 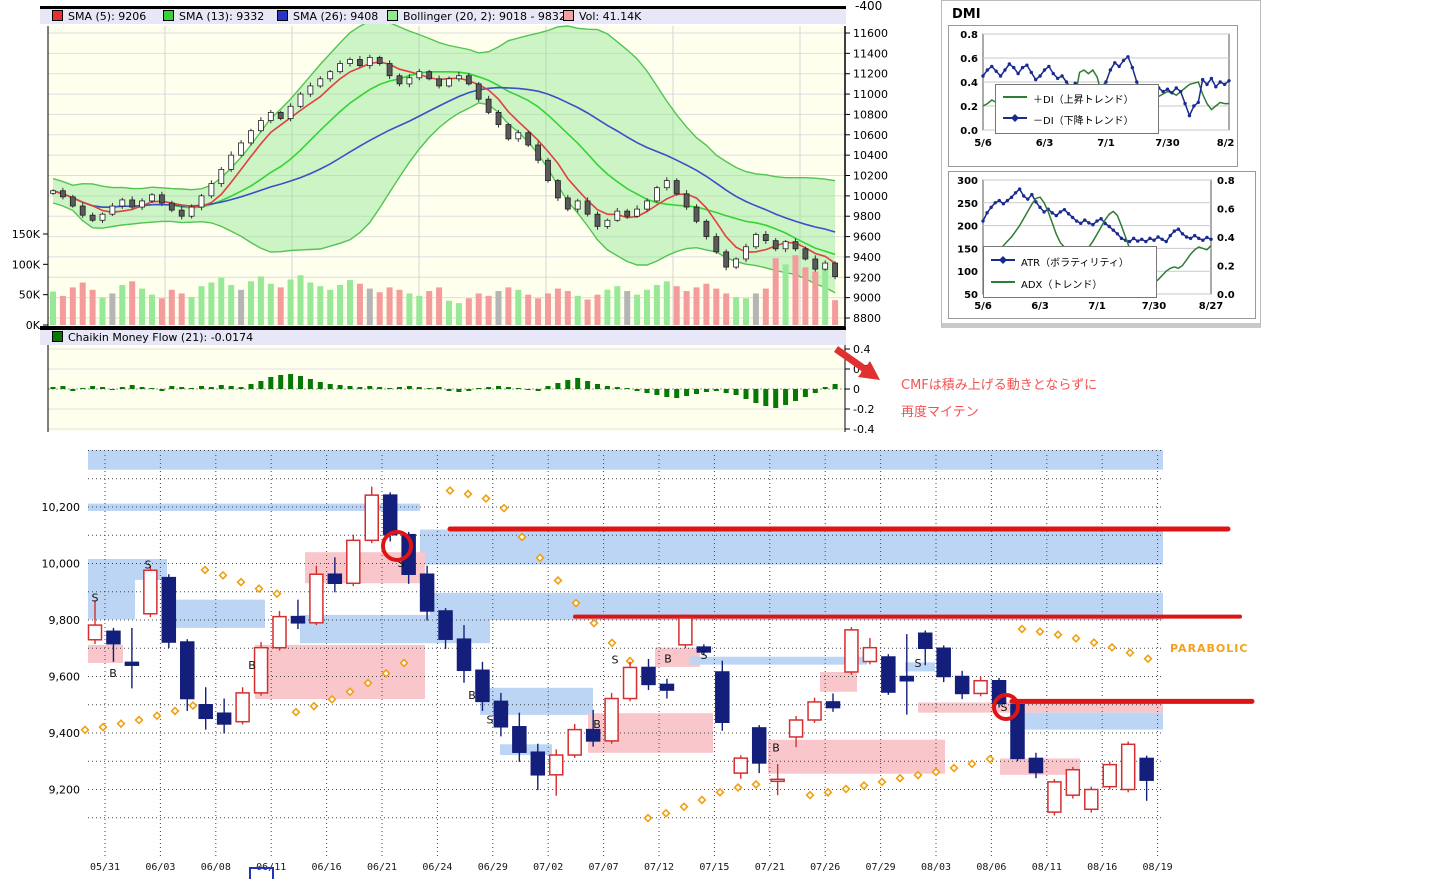 I want to click on svg-text: 0, so click(x=856, y=389).